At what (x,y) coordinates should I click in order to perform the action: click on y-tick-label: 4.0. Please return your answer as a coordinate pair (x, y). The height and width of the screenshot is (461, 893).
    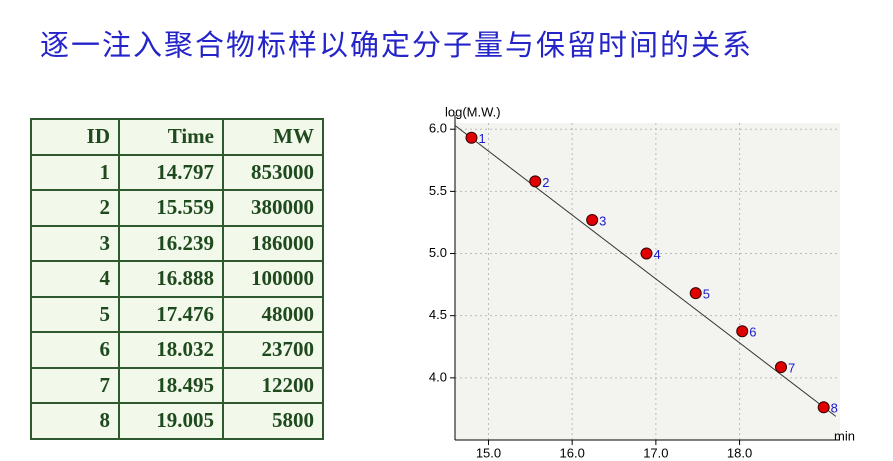
    Looking at the image, I should click on (438, 376).